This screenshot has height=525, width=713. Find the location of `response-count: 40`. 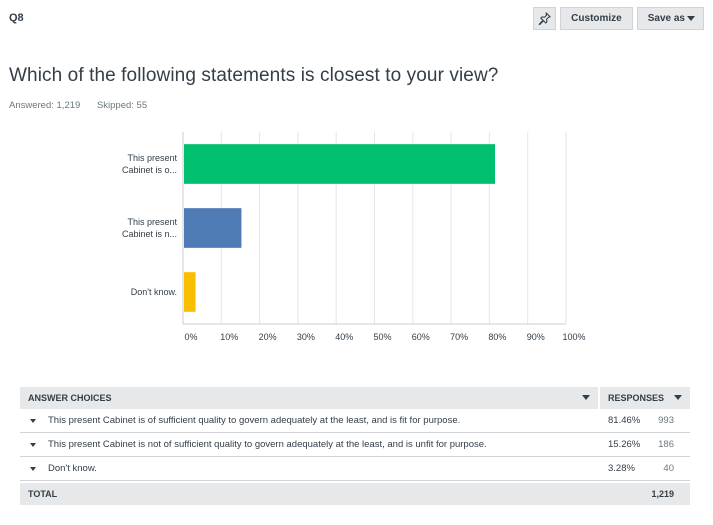

response-count: 40 is located at coordinates (668, 468).